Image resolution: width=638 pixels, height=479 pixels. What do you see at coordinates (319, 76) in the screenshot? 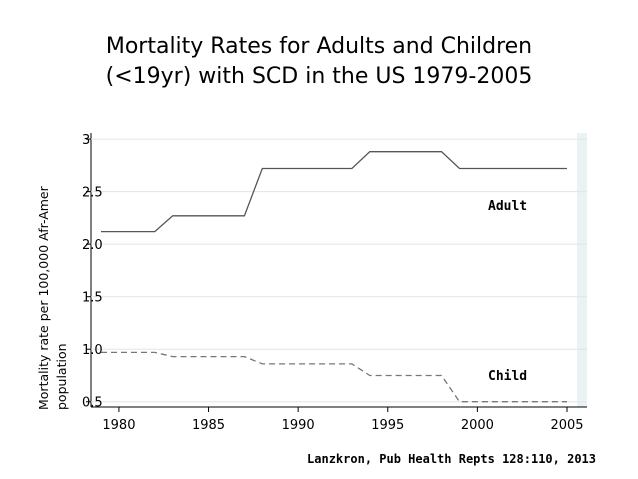
I see `chart-title-line-2: (<19yr) with SCD in the US 1979-2005` at bounding box center [319, 76].